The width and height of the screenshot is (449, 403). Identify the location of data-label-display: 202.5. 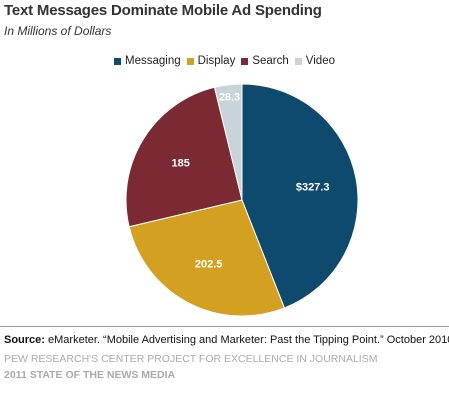
(209, 265).